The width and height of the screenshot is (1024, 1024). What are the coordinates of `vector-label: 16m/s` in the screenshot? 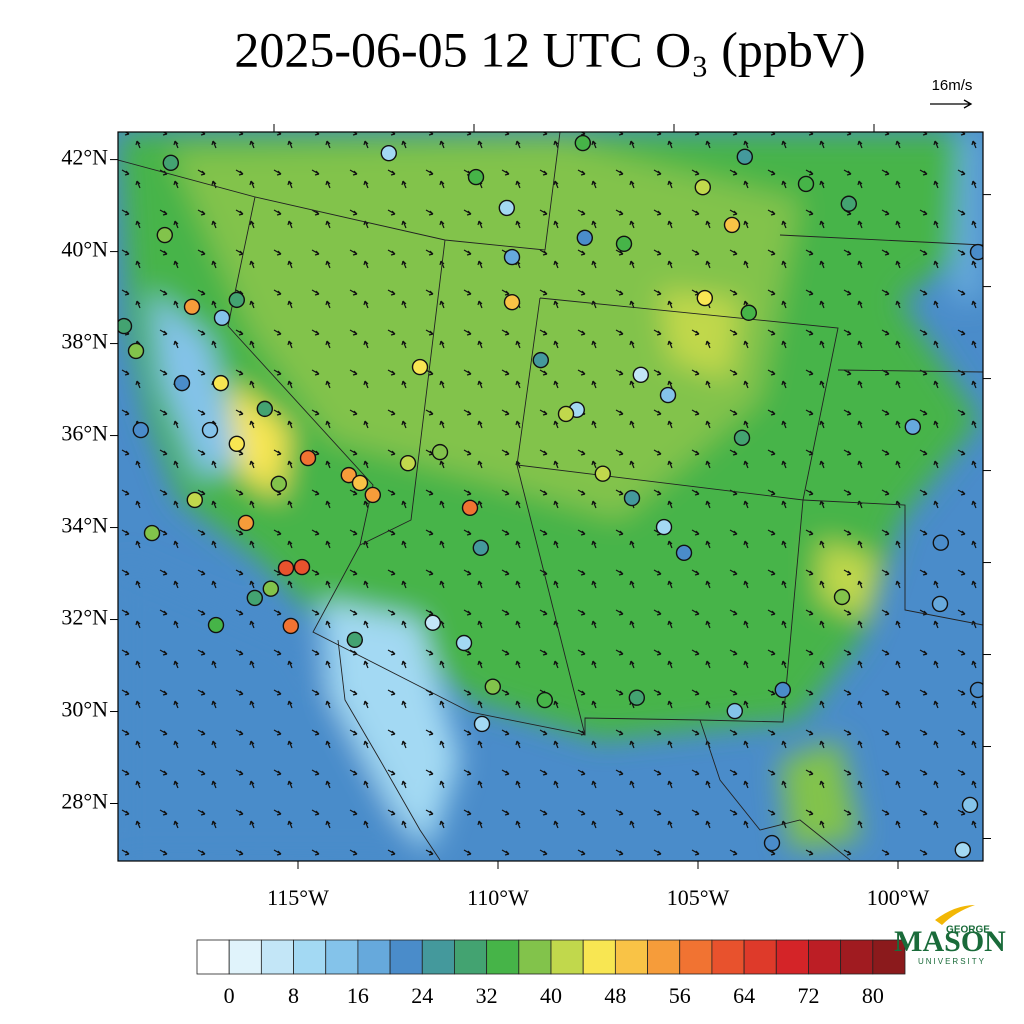 It's located at (952, 85).